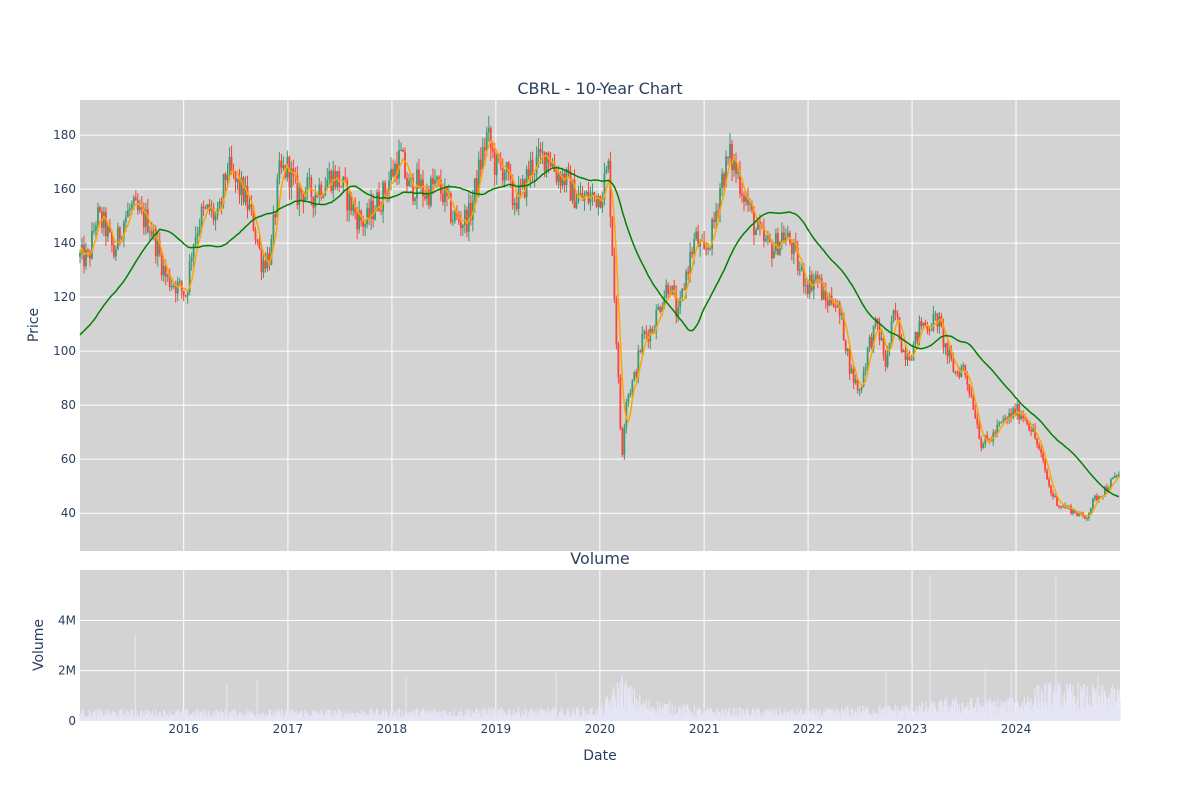 The height and width of the screenshot is (800, 1200). What do you see at coordinates (67, 620) in the screenshot?
I see `volume-tick-label-4M: 4M` at bounding box center [67, 620].